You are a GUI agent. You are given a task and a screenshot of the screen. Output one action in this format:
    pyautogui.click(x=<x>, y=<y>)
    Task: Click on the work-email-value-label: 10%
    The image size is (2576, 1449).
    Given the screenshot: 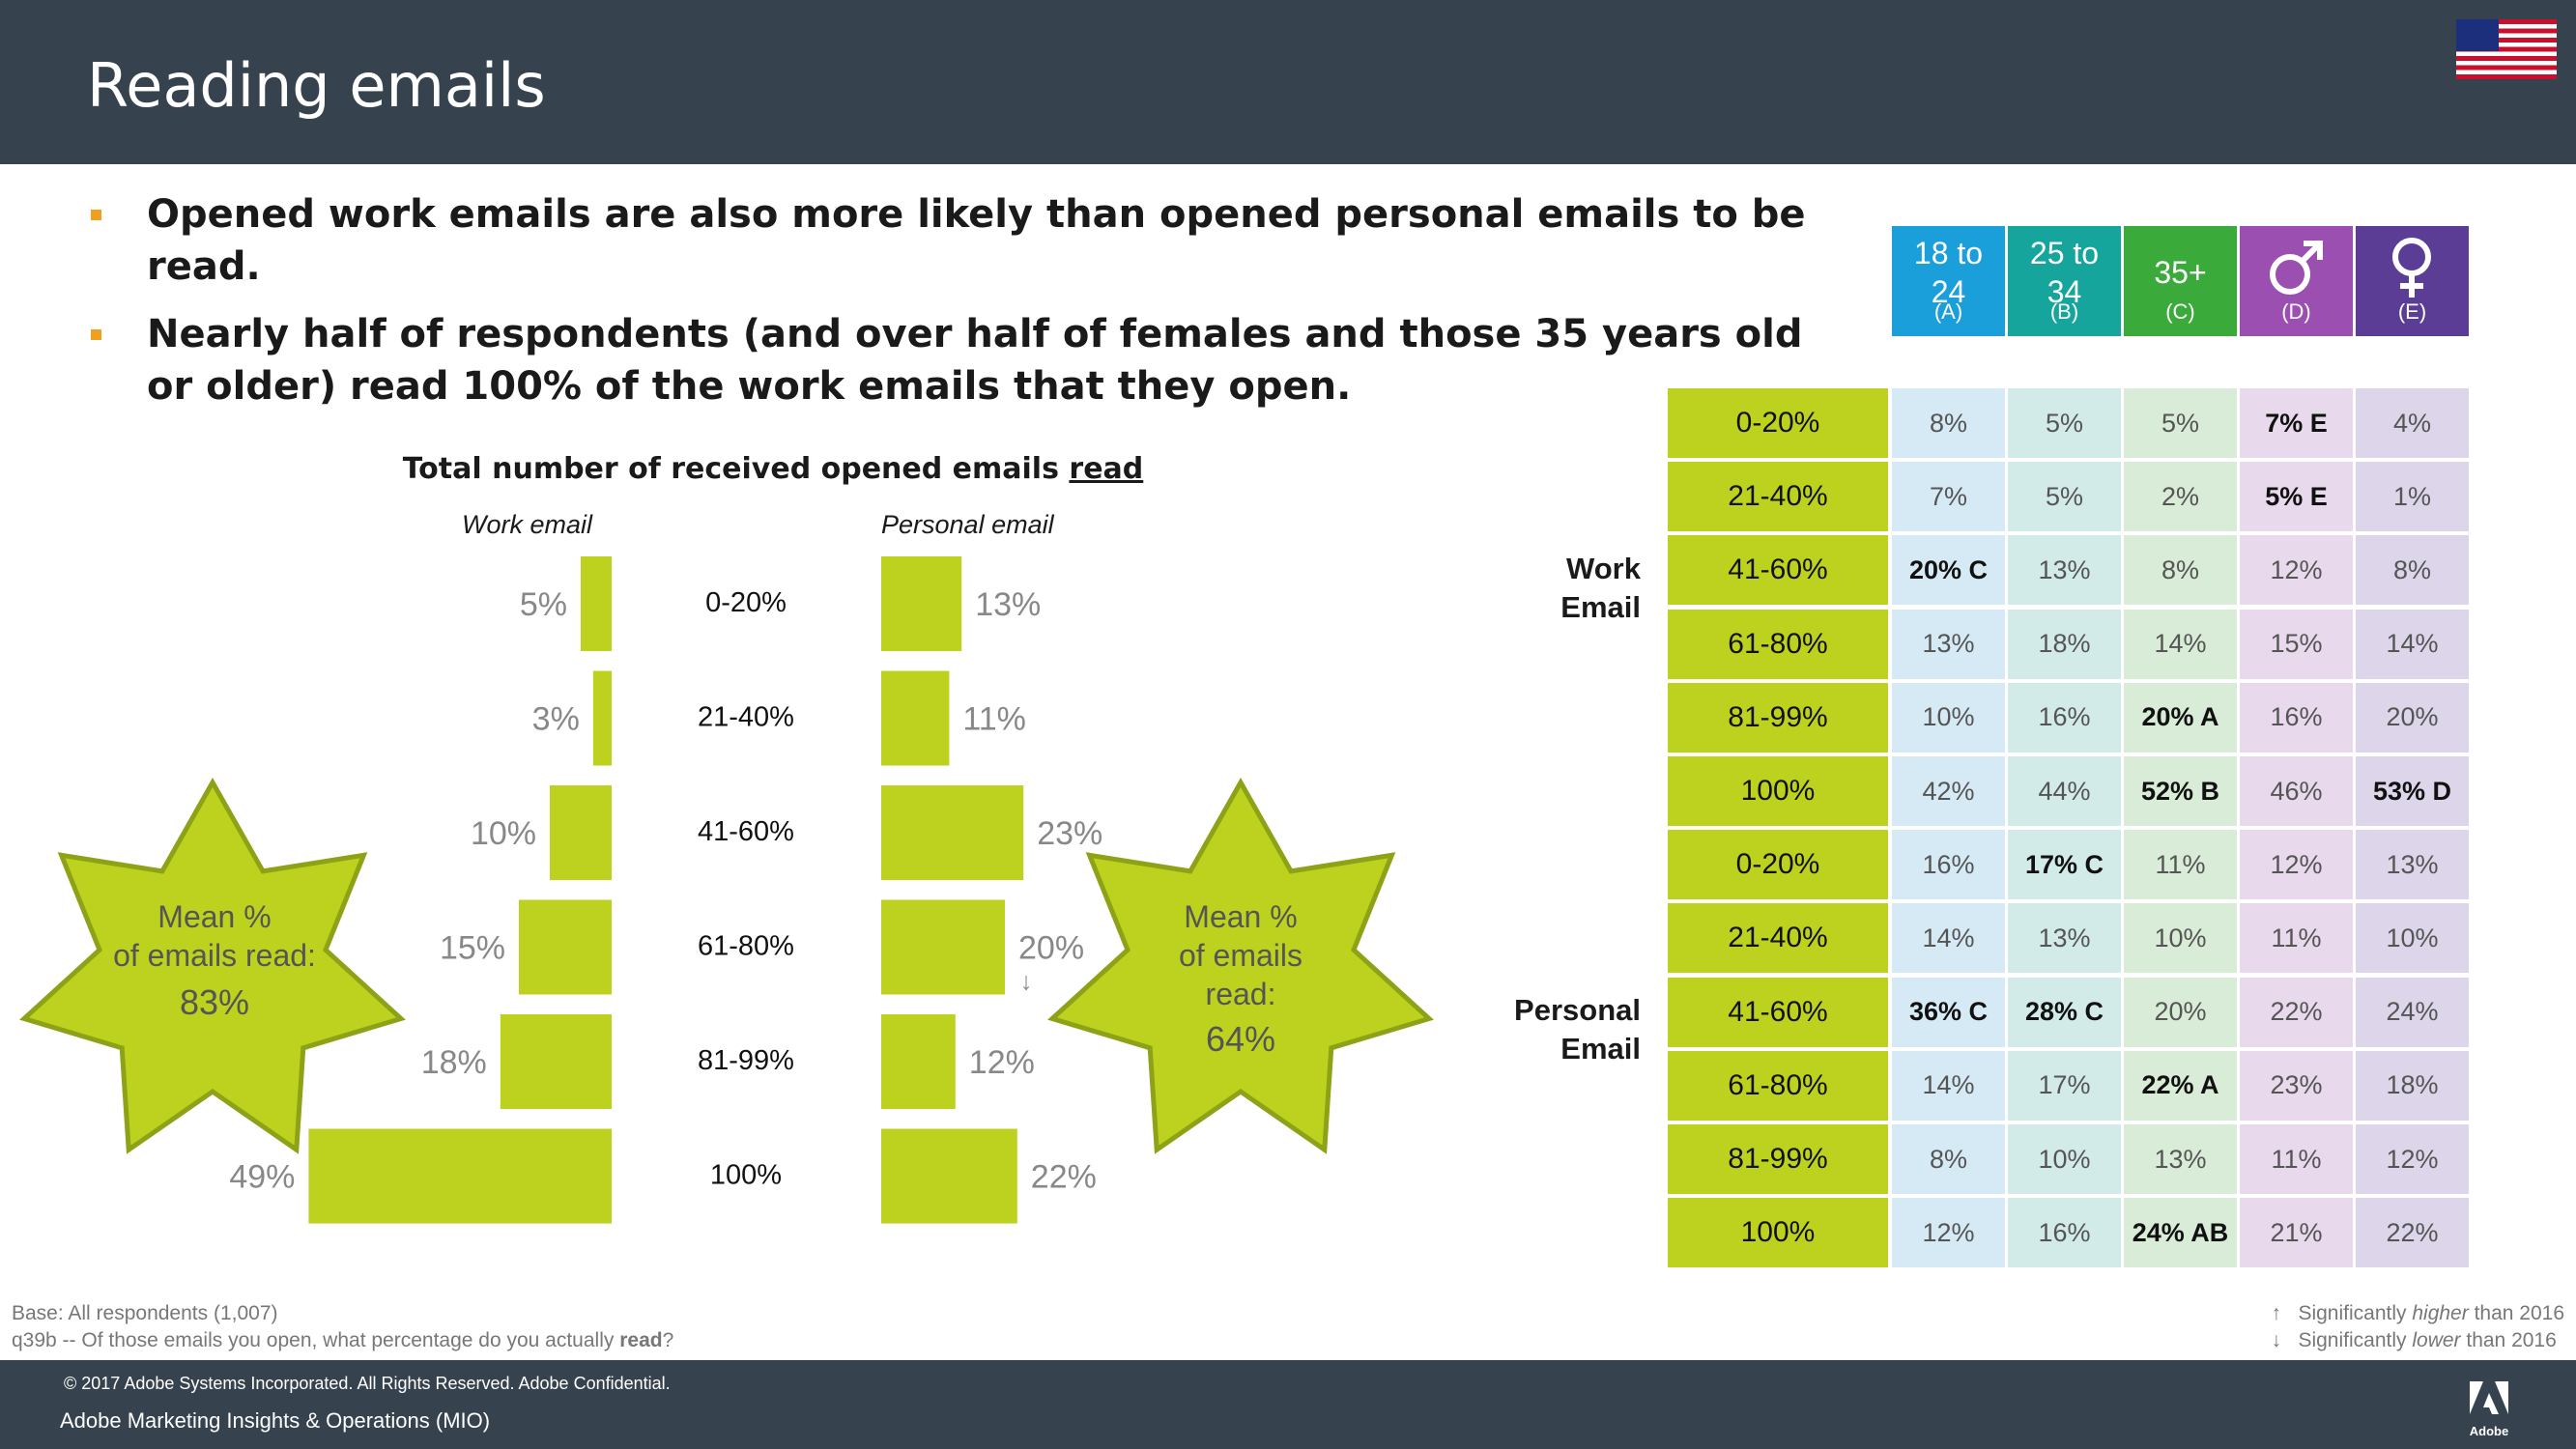 What is the action you would take?
    pyautogui.click(x=504, y=833)
    